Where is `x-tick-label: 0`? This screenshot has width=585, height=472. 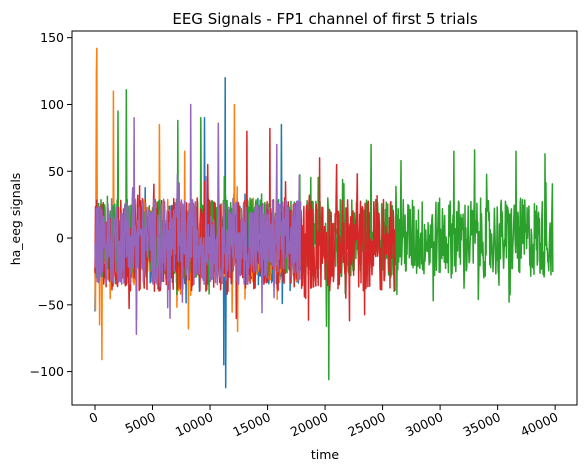
x-tick-label: 0 is located at coordinates (94, 417).